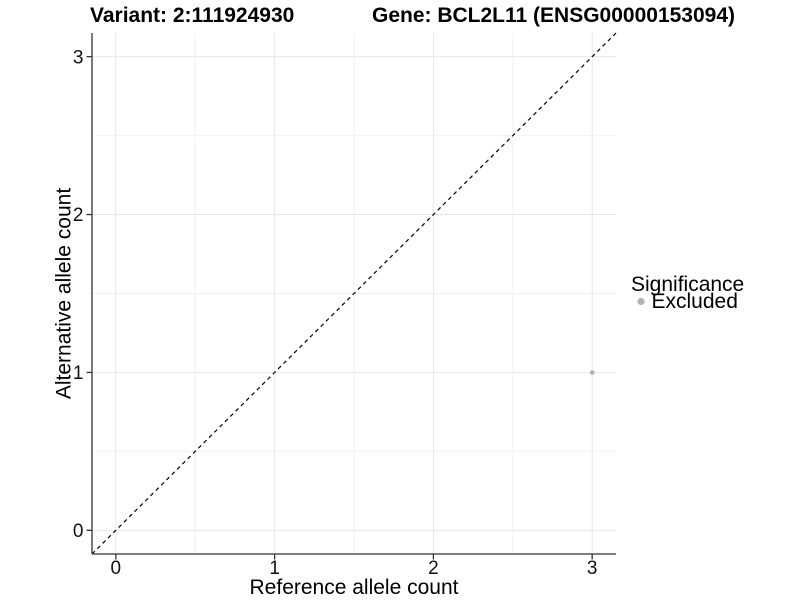 The width and height of the screenshot is (800, 600). I want to click on legend-title: Significance, so click(687, 284).